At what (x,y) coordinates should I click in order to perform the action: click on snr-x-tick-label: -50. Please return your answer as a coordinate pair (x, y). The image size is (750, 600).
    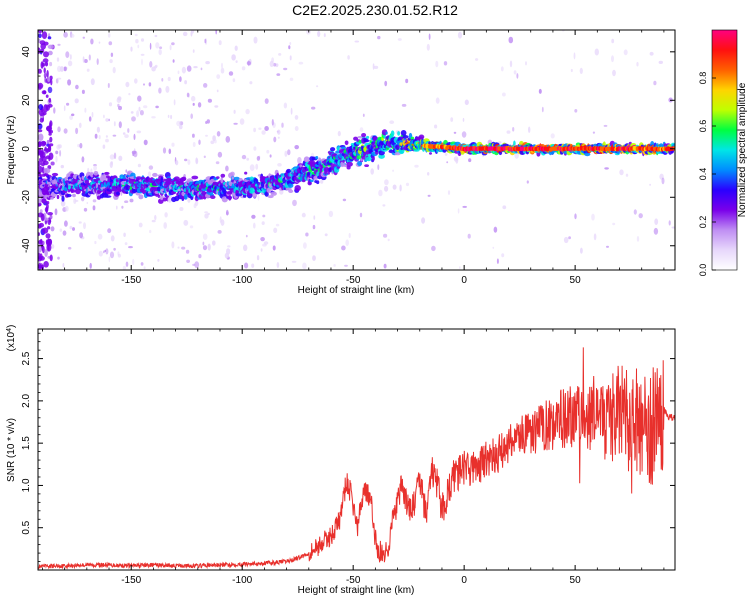
    Looking at the image, I should click on (353, 580).